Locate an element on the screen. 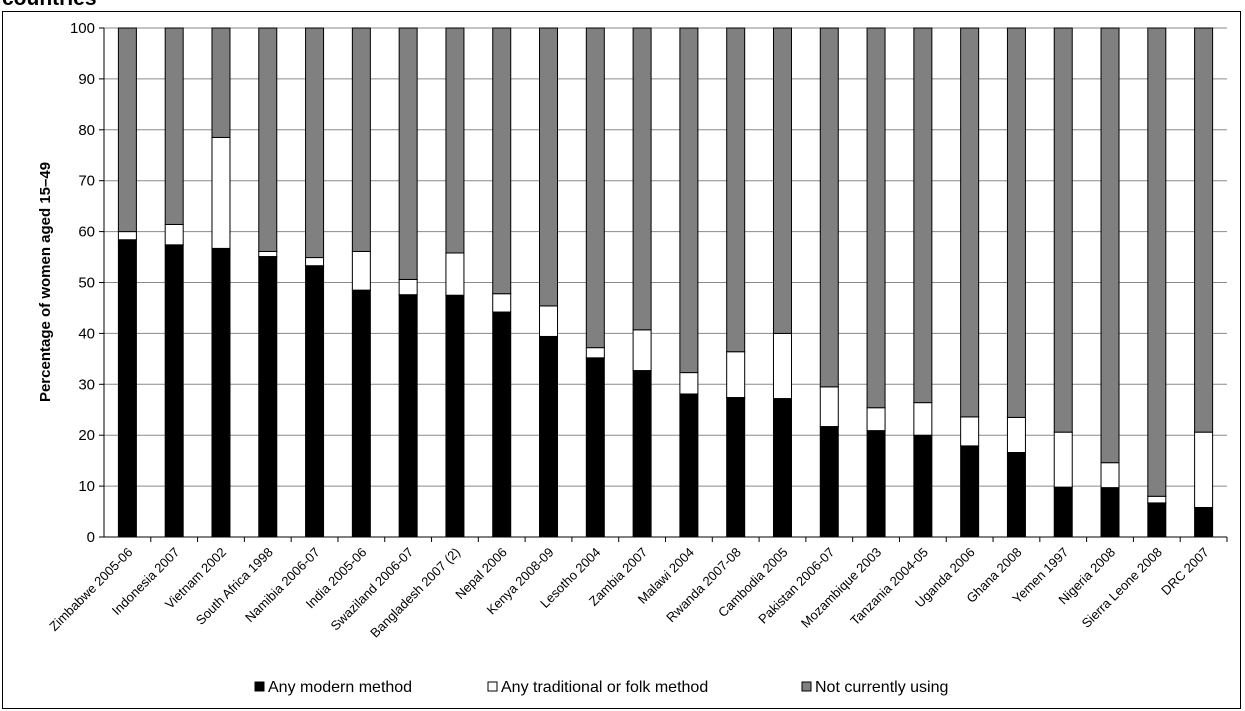 The height and width of the screenshot is (711, 1245). x-tick-label: DRC 2007 is located at coordinates (1185, 572).